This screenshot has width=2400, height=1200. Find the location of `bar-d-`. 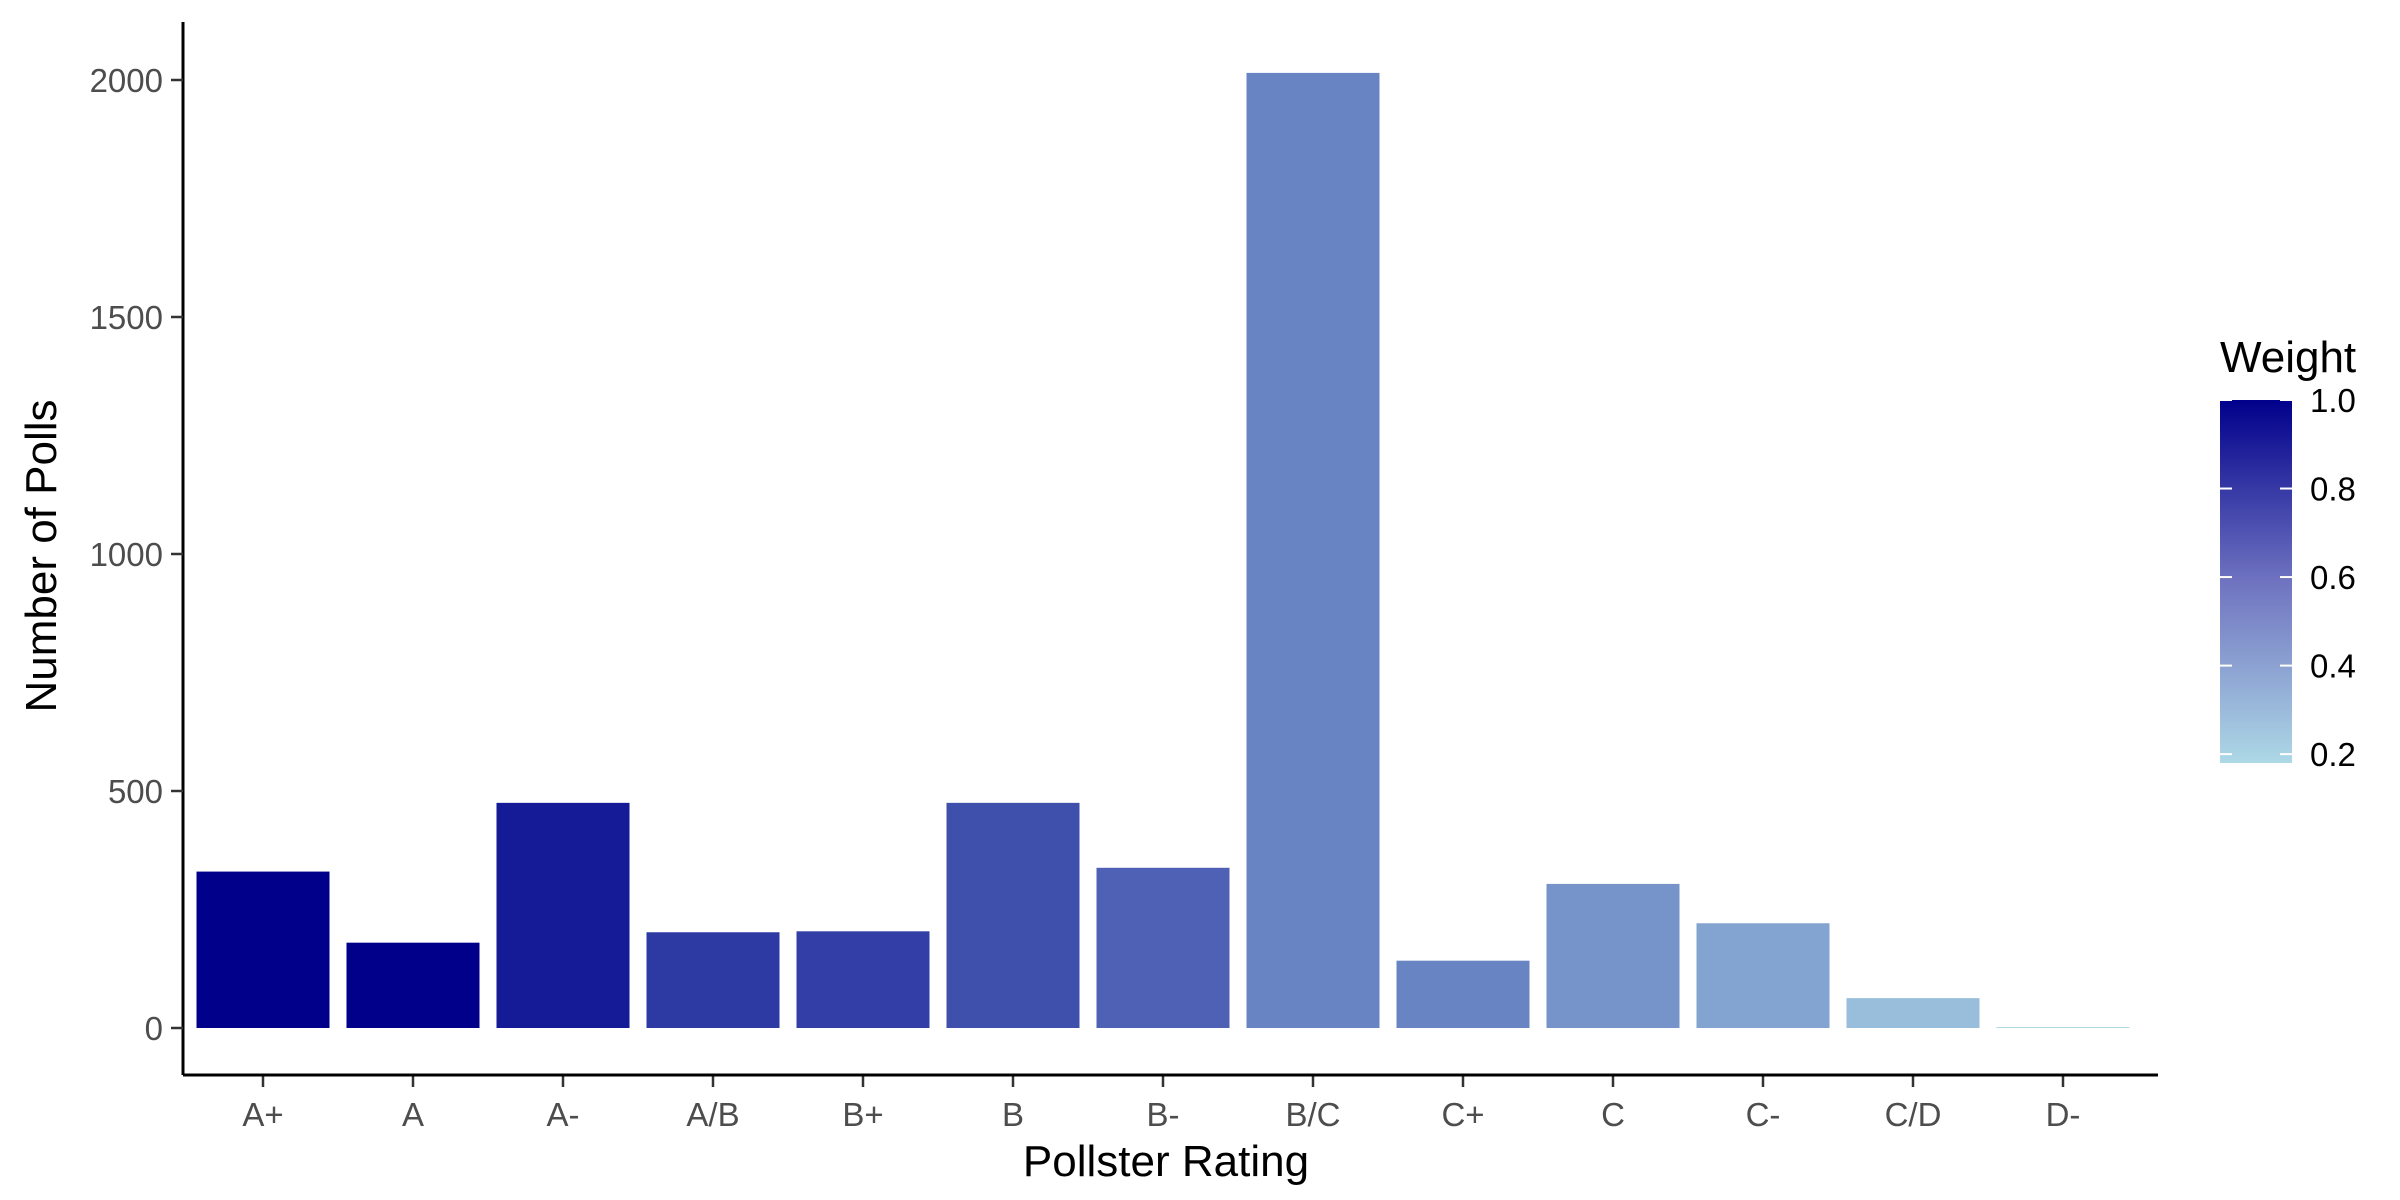

bar-d- is located at coordinates (2063, 1028).